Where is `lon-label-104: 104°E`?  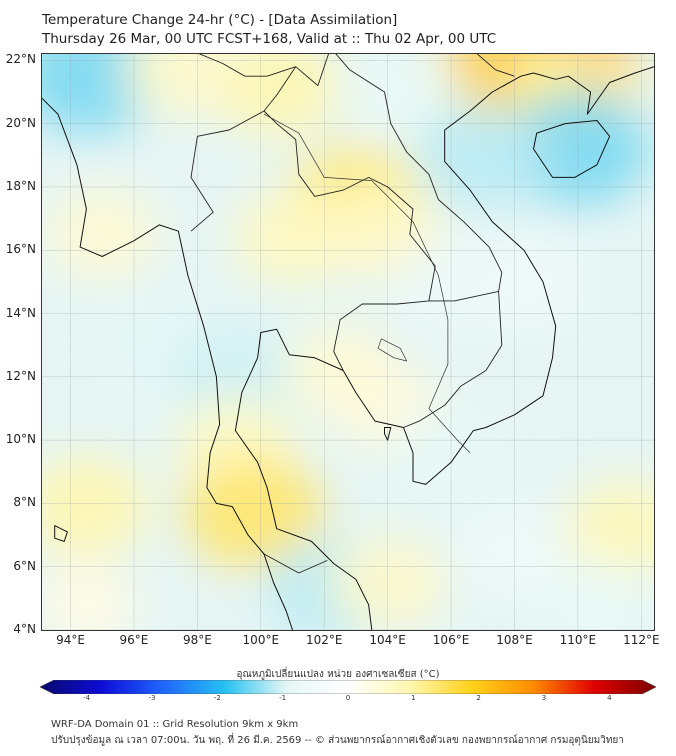
lon-label-104: 104°E is located at coordinates (387, 640).